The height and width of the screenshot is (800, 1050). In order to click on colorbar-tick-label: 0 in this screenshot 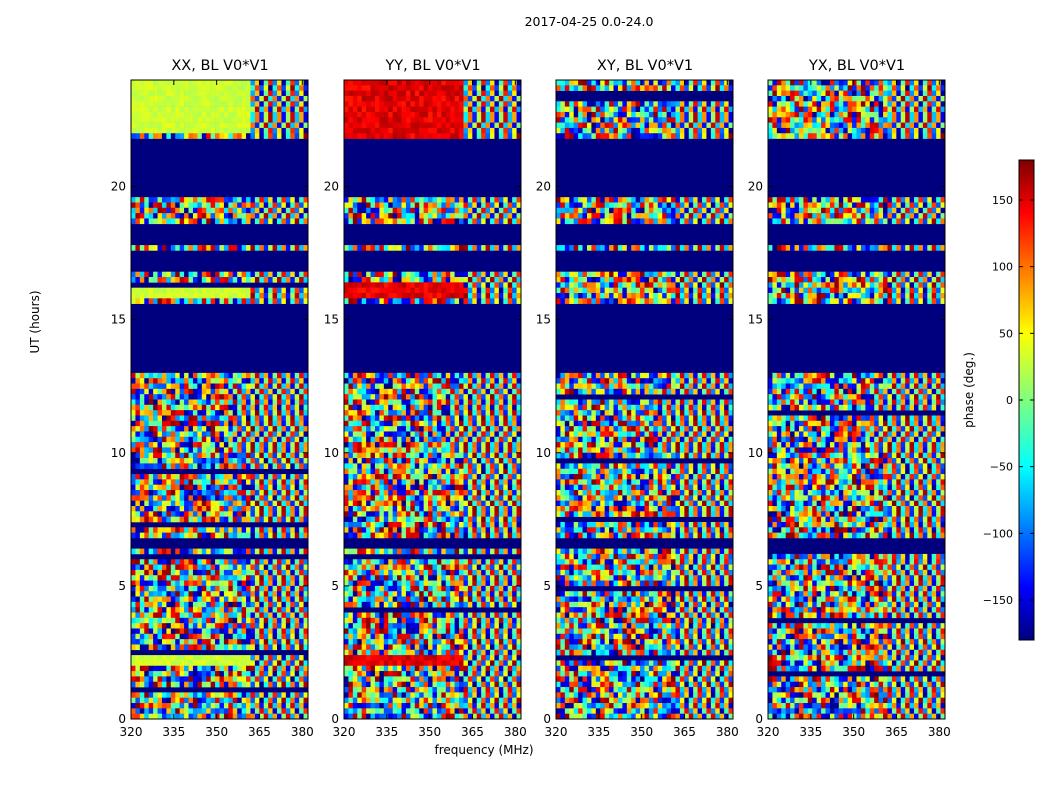, I will do `click(1009, 400)`.